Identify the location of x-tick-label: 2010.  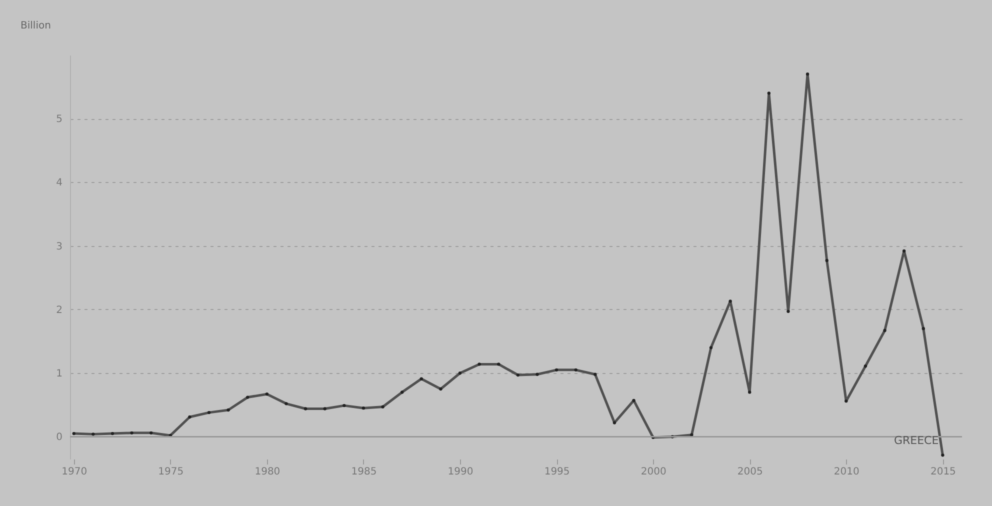
(847, 472).